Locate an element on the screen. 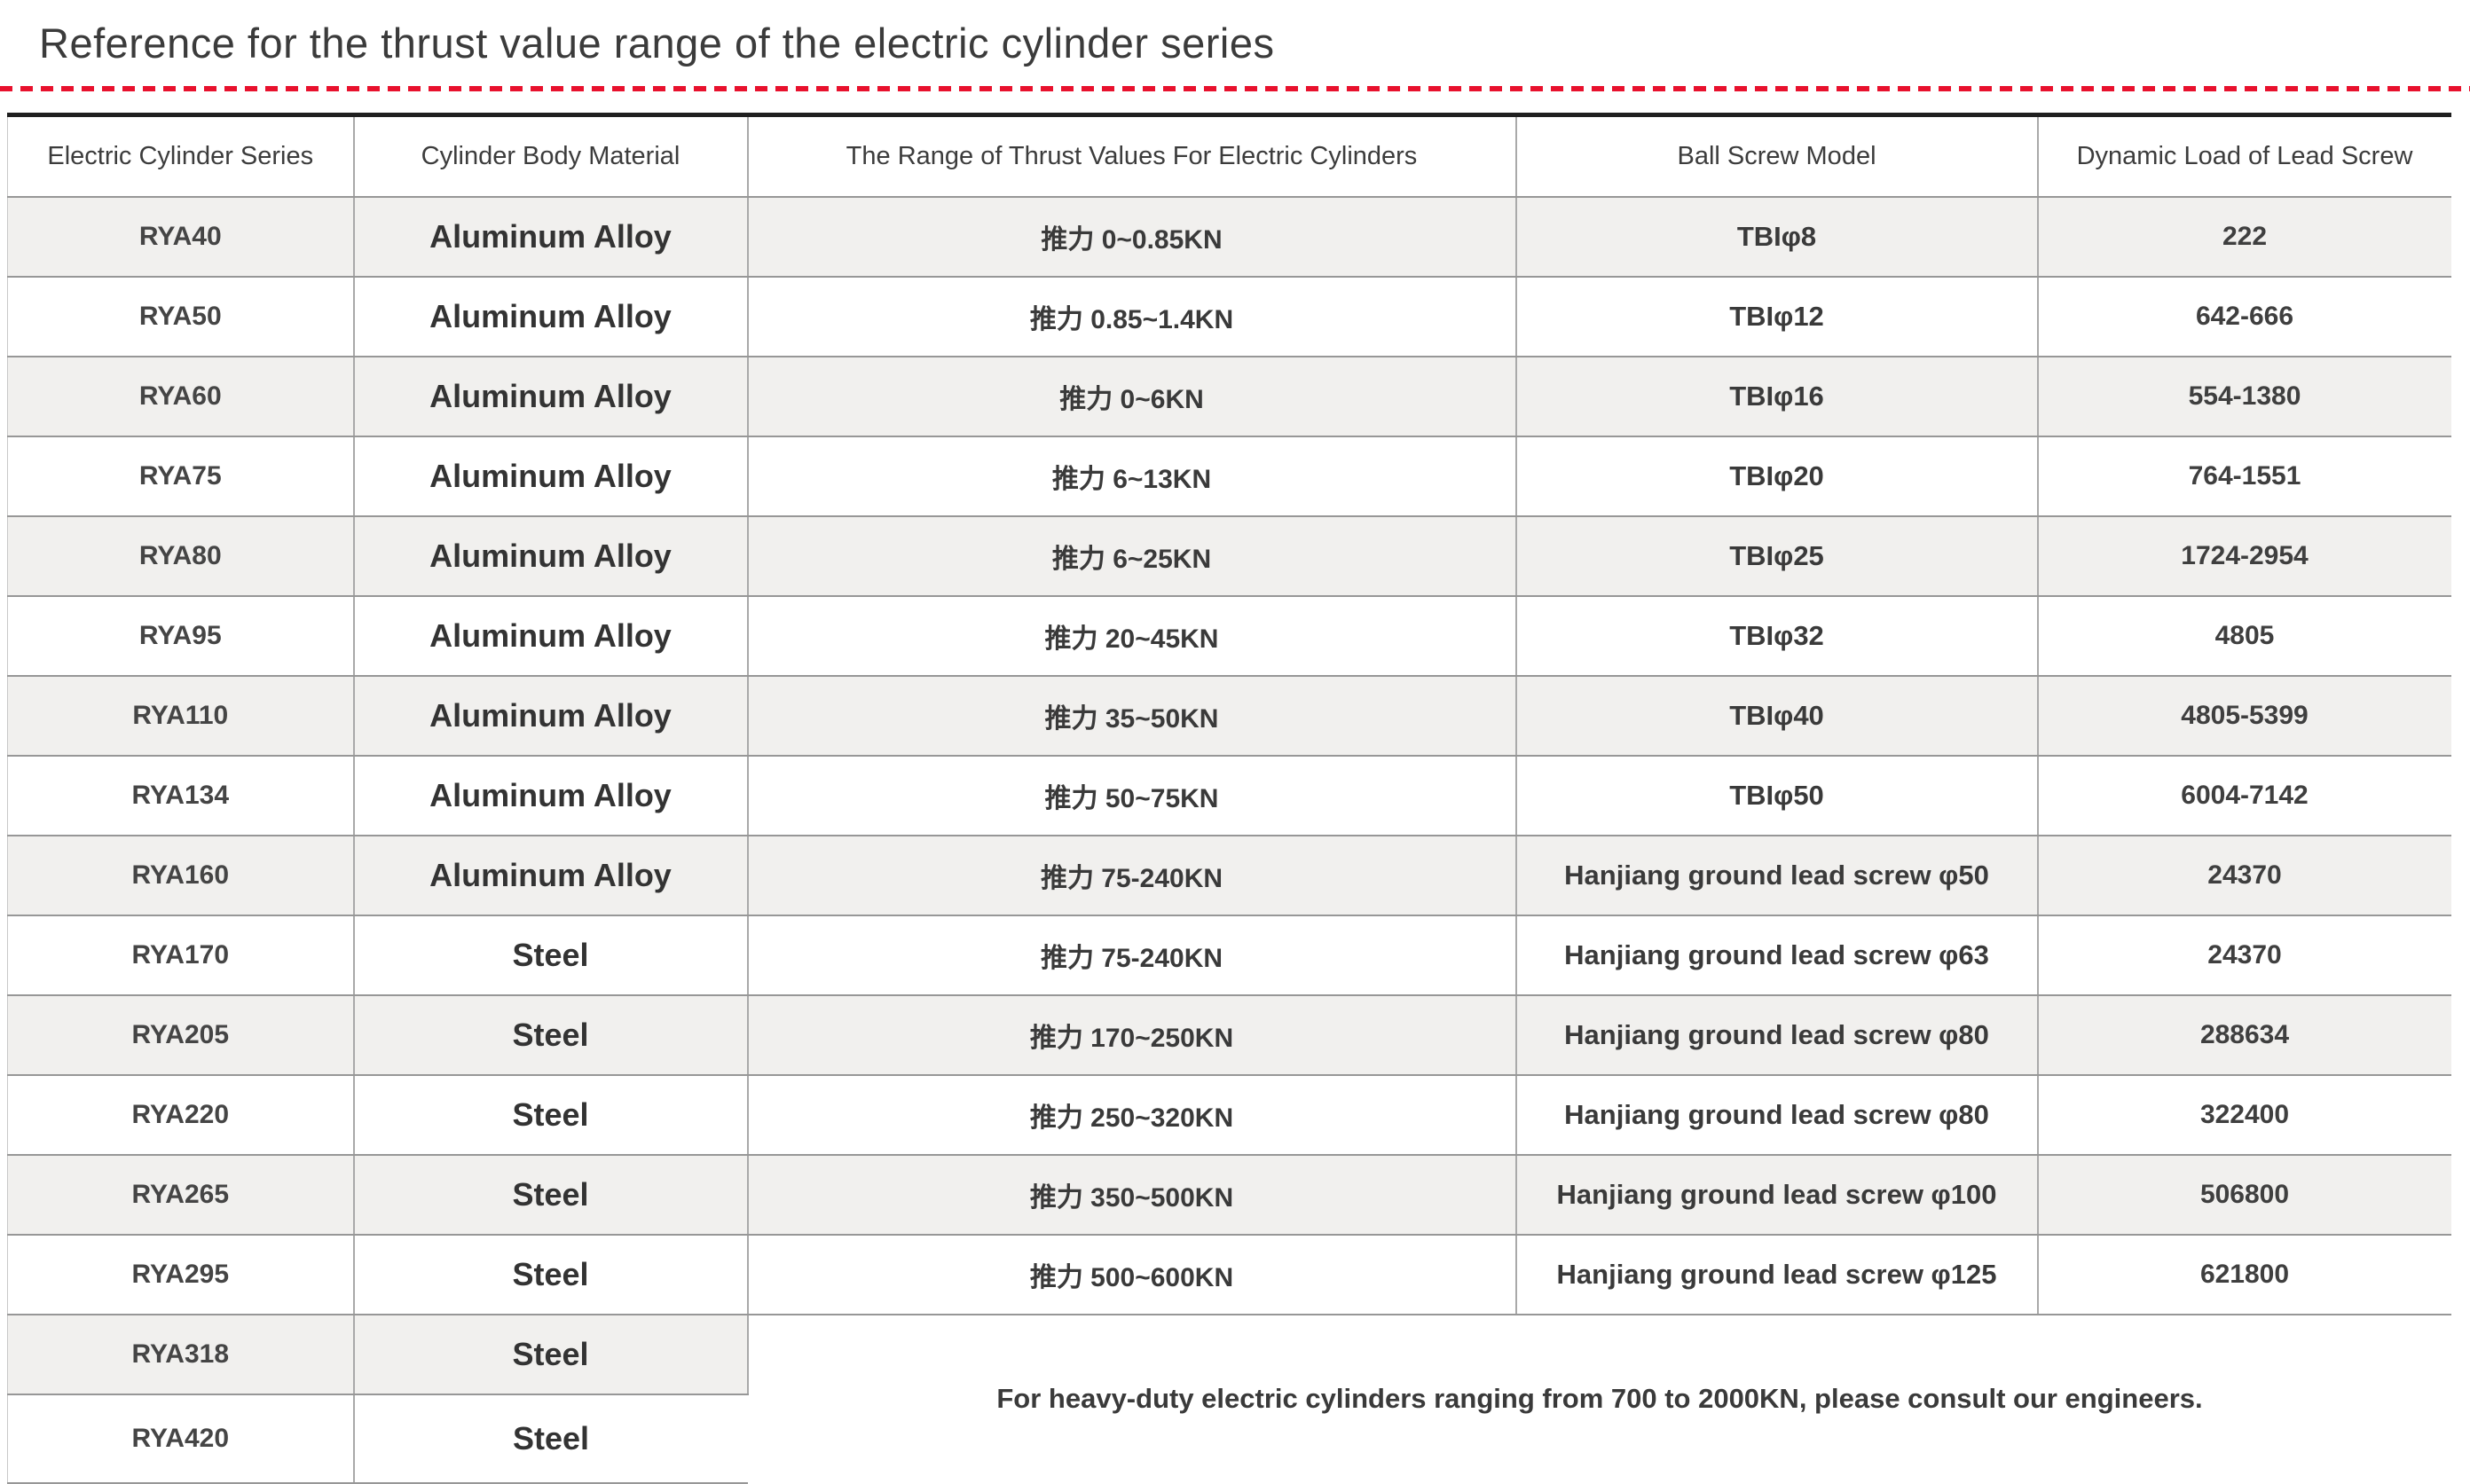  load-cell: 621800 is located at coordinates (2244, 1274).